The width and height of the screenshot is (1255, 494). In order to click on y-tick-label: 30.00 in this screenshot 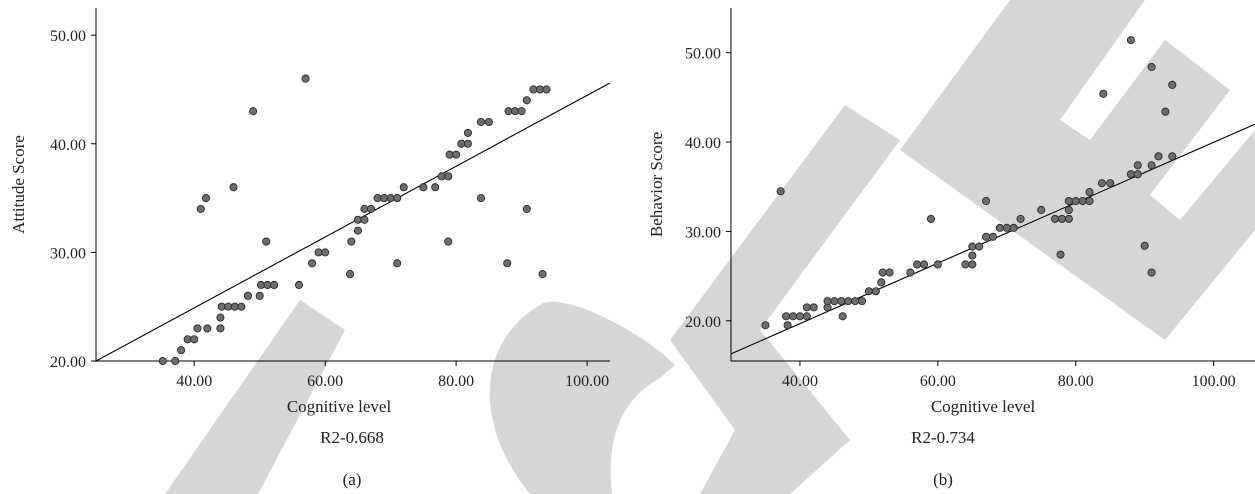, I will do `click(68, 253)`.